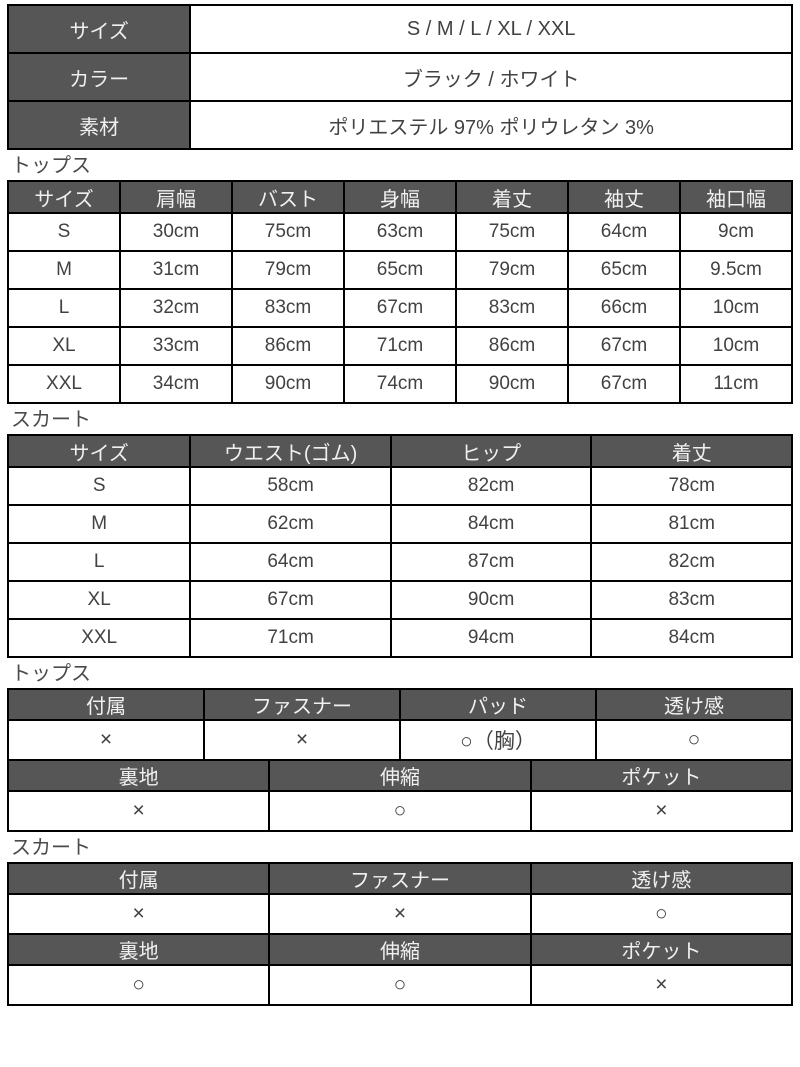 The height and width of the screenshot is (1067, 800). I want to click on spec-value-row: × ○ ×, so click(400, 811).